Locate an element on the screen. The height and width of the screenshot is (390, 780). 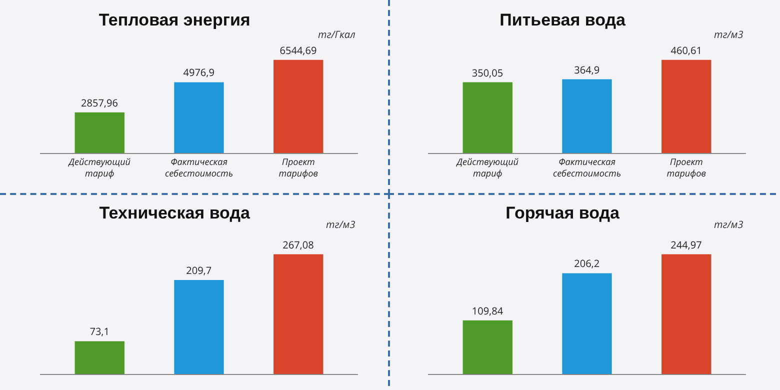
data-label: 209,7 is located at coordinates (199, 270).